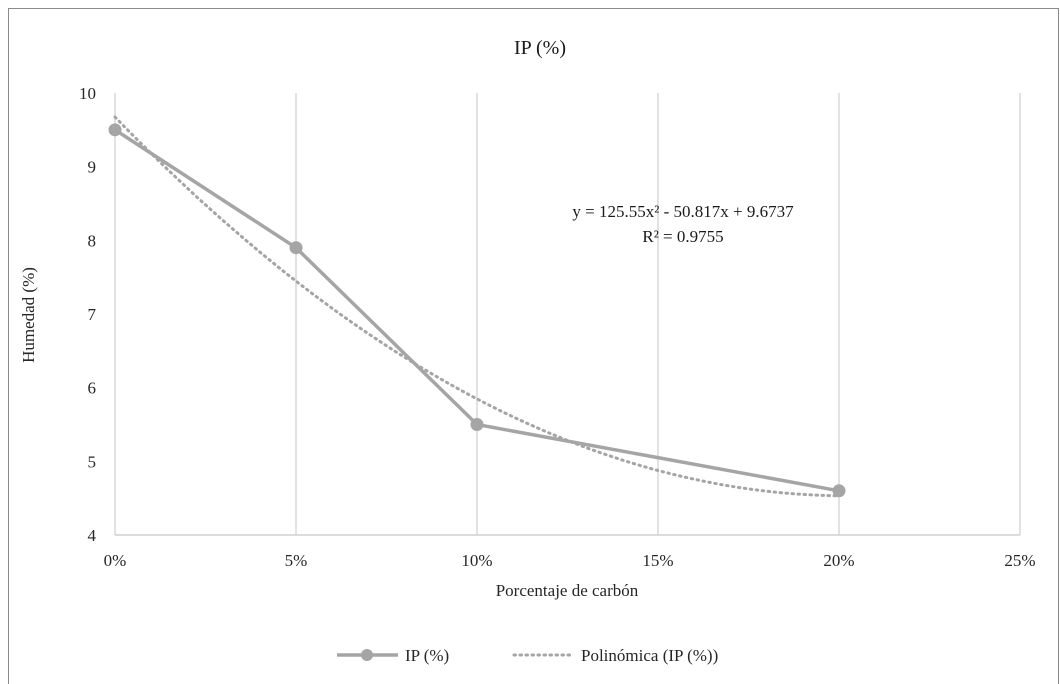 Image resolution: width=1060 pixels, height=684 pixels. I want to click on y-tick-labels: 4 5 6 7 8 9 10, so click(88, 314).